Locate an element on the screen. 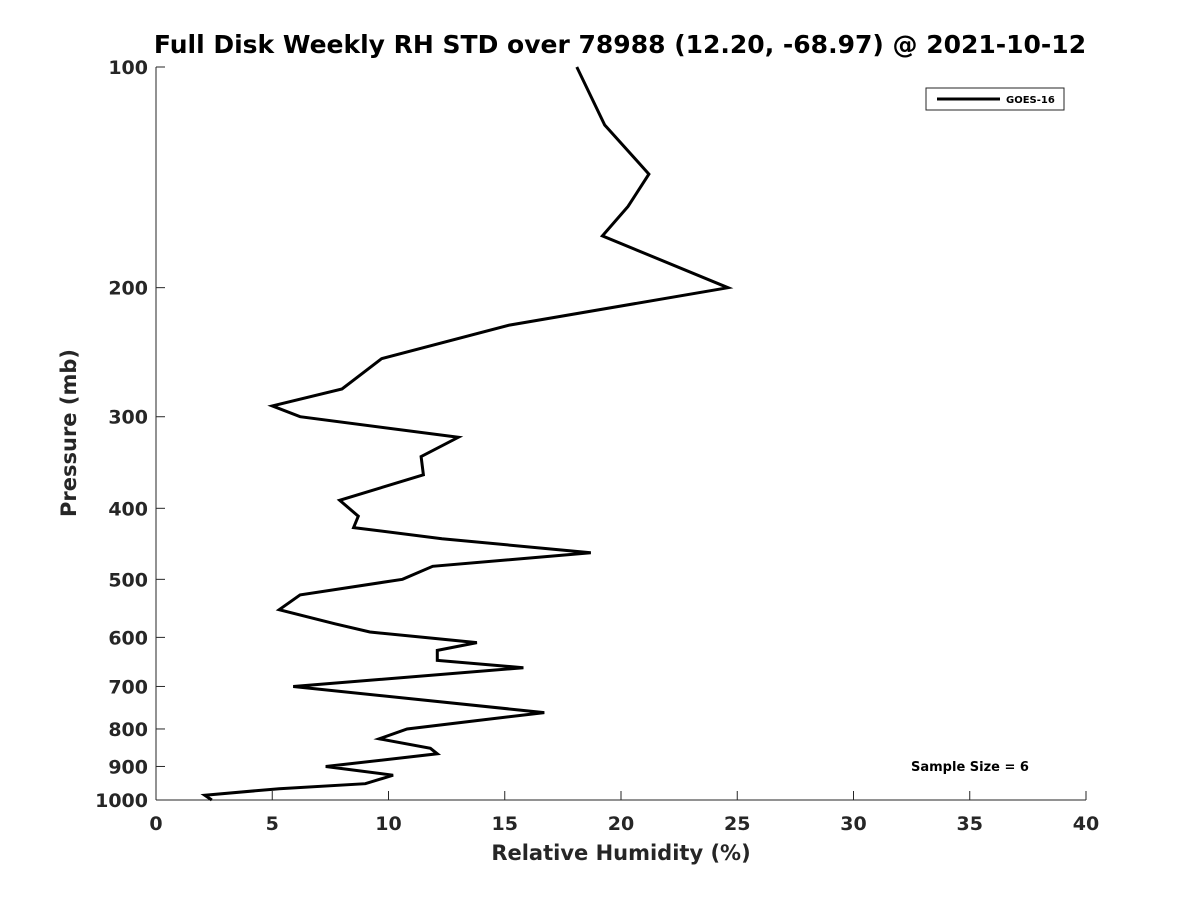 The height and width of the screenshot is (900, 1200). y-tick-label: 600 is located at coordinates (128, 638).